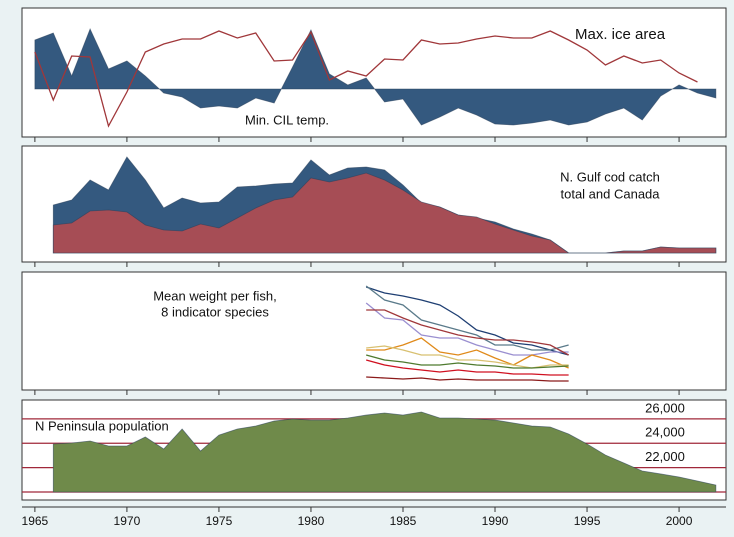 This screenshot has width=734, height=537. What do you see at coordinates (495, 521) in the screenshot?
I see `x-tick-label: 1990` at bounding box center [495, 521].